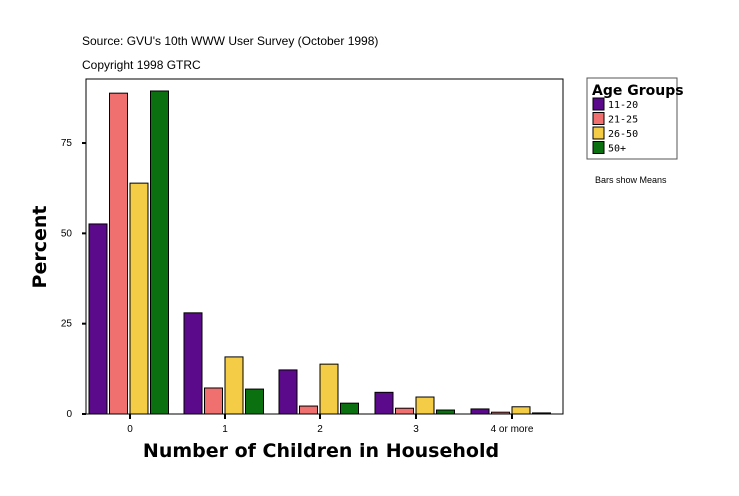  What do you see at coordinates (541, 413) in the screenshot?
I see `bar-50+-4 or more` at bounding box center [541, 413].